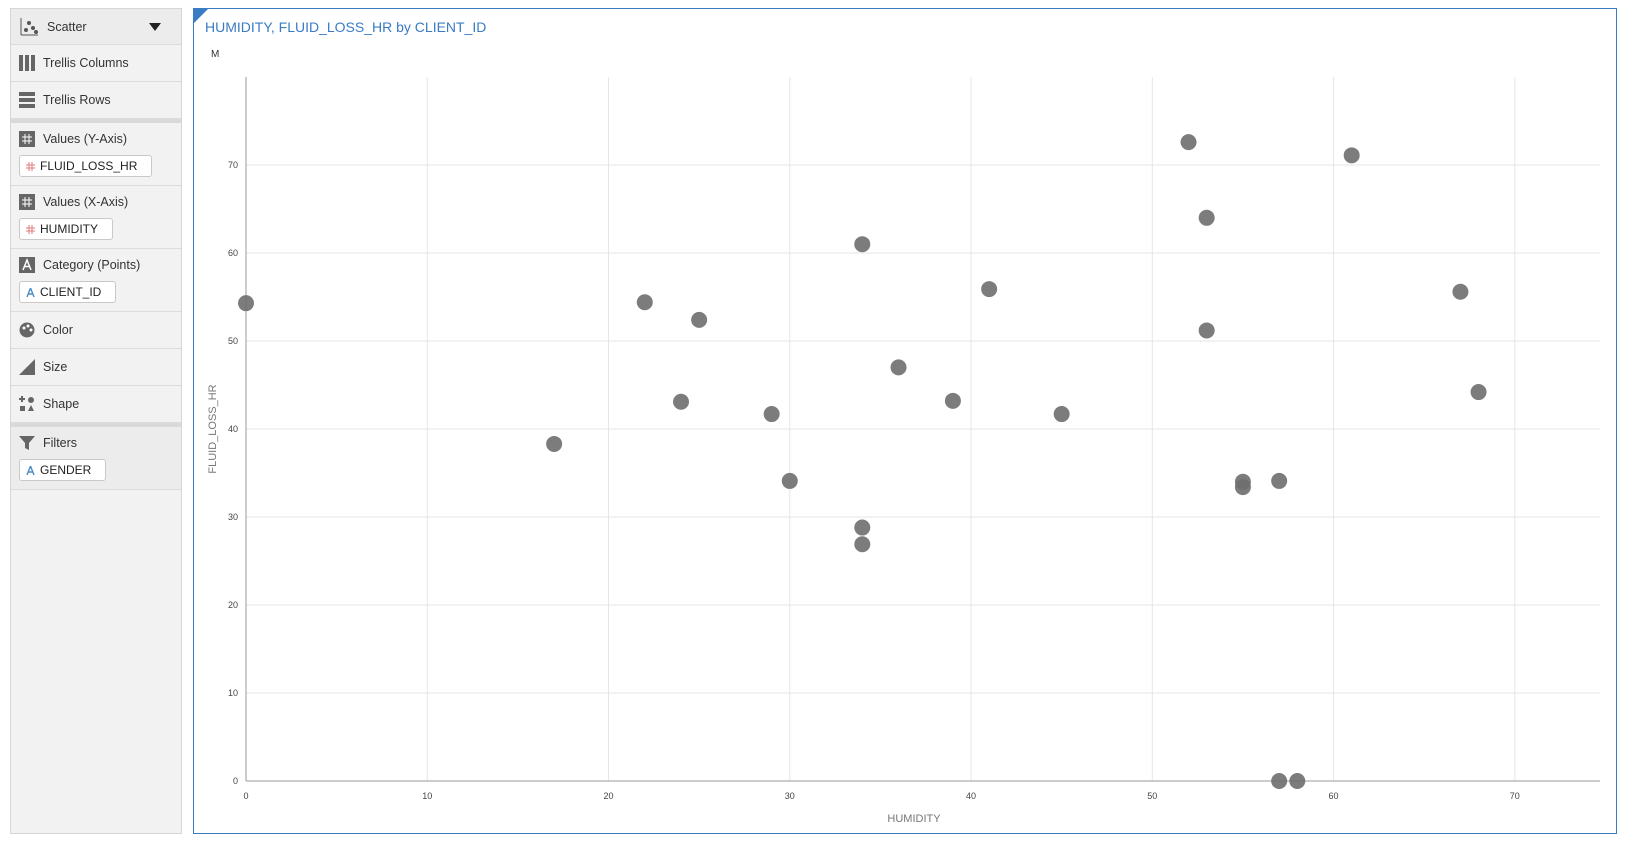 Image resolution: width=1626 pixels, height=842 pixels. What do you see at coordinates (92, 265) in the screenshot?
I see `label: Category (Points)` at bounding box center [92, 265].